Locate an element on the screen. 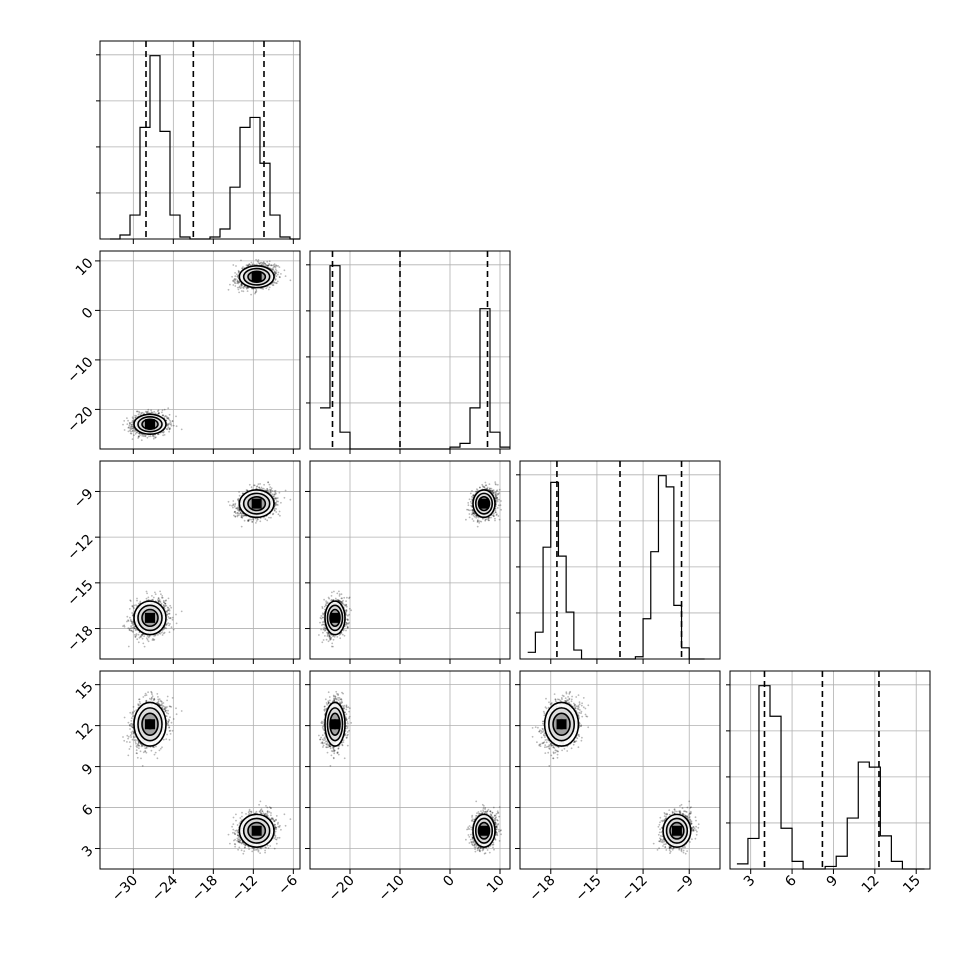  panel-2-0: −18−15−12−9 is located at coordinates (182, 562).